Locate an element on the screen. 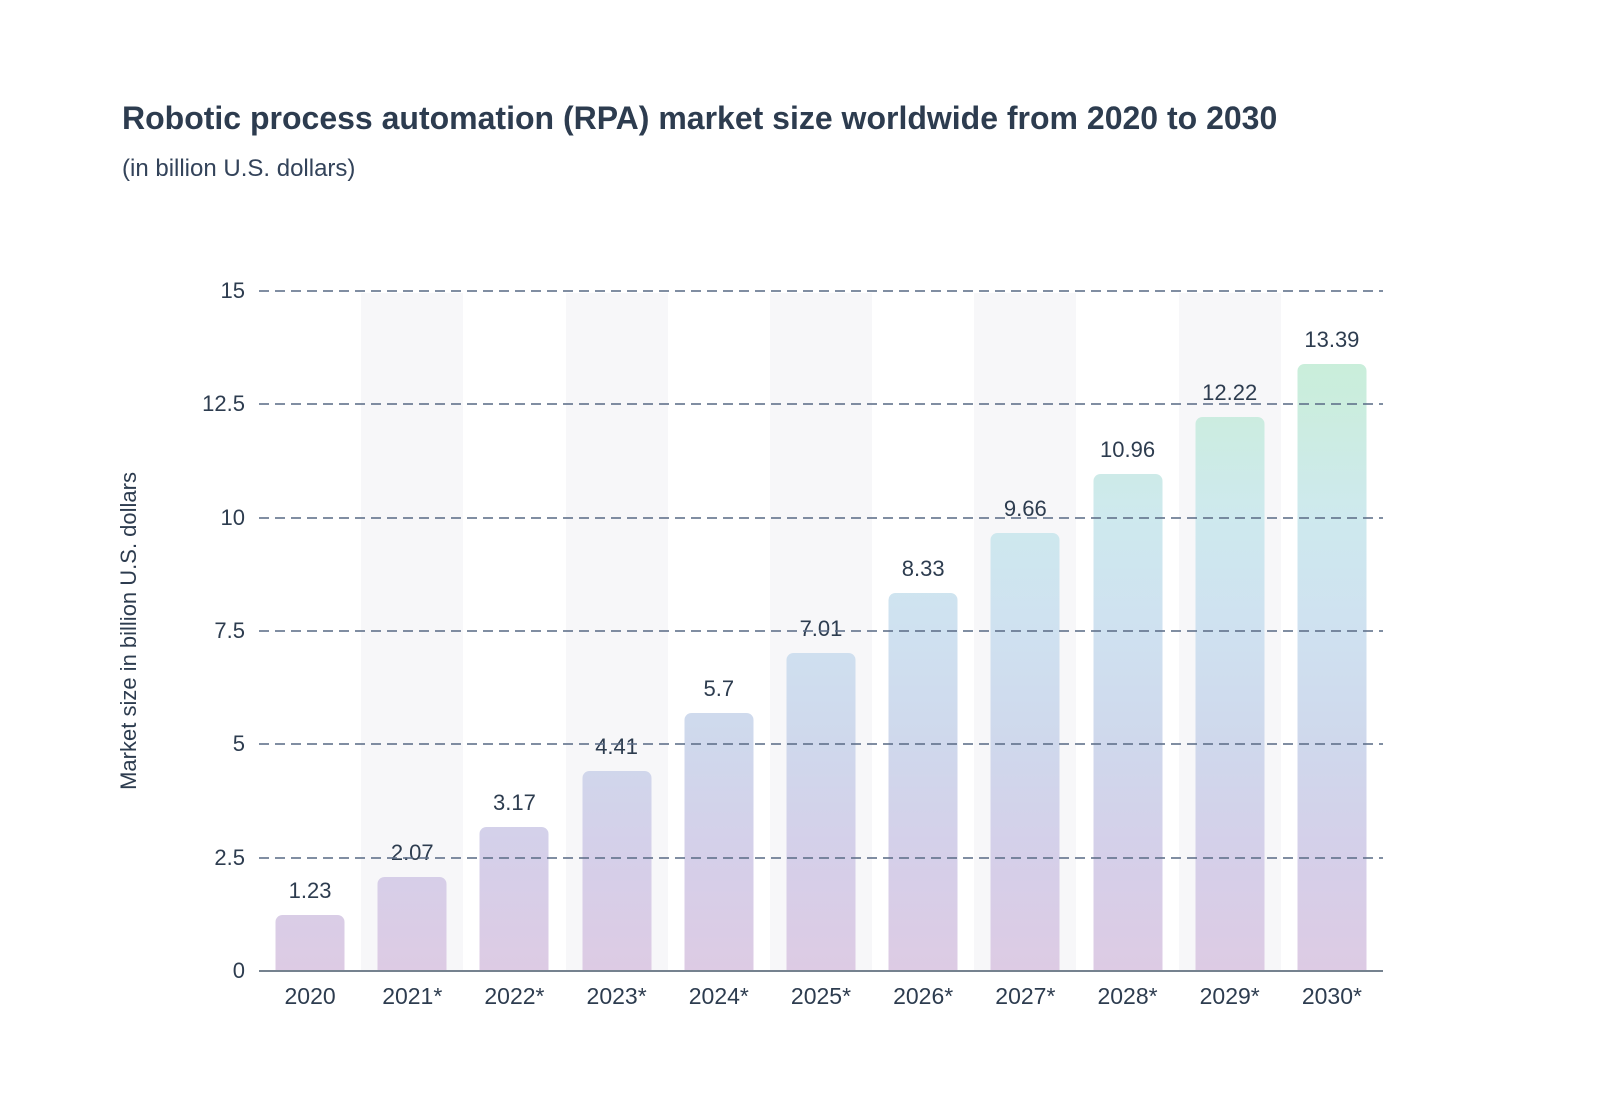 The image size is (1604, 1105). x-tick-label-2020: 2020 is located at coordinates (310, 996).